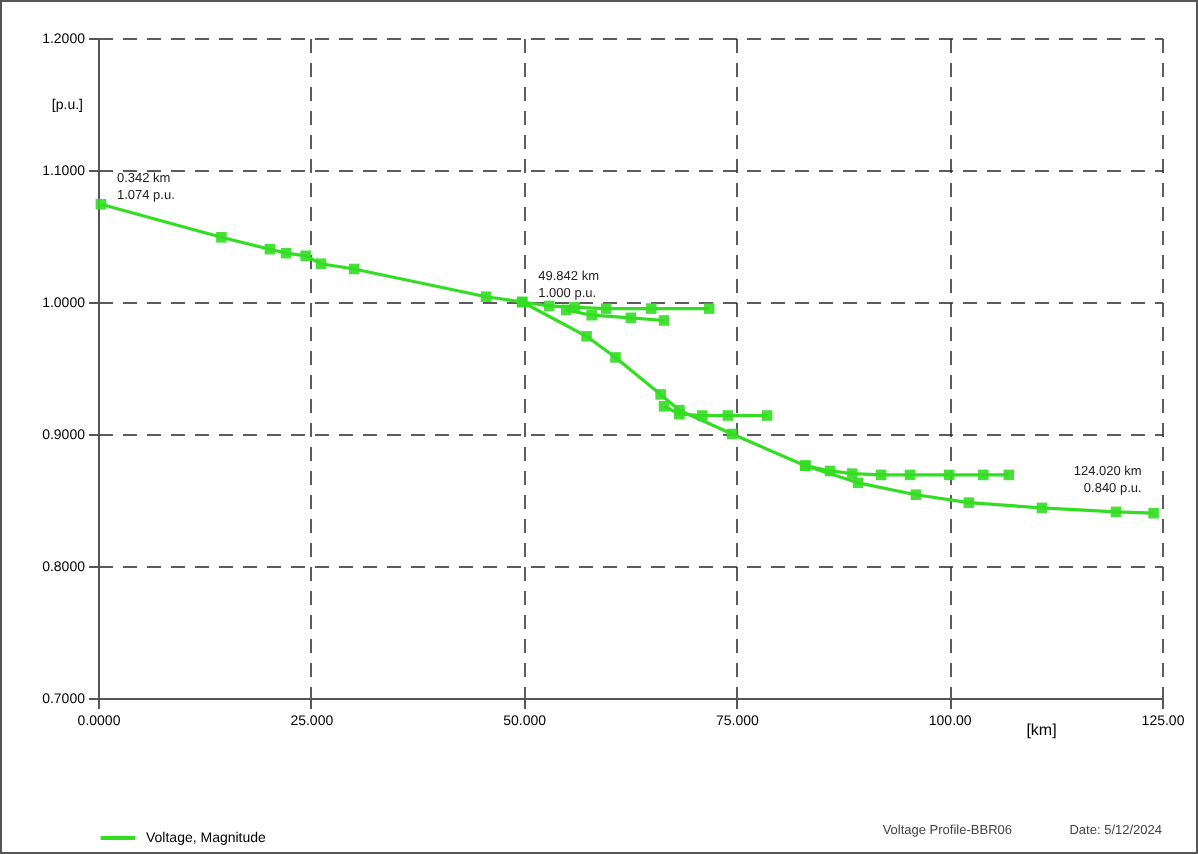 Image resolution: width=1198 pixels, height=854 pixels. What do you see at coordinates (1041, 730) in the screenshot?
I see `x-axis-title: [km]` at bounding box center [1041, 730].